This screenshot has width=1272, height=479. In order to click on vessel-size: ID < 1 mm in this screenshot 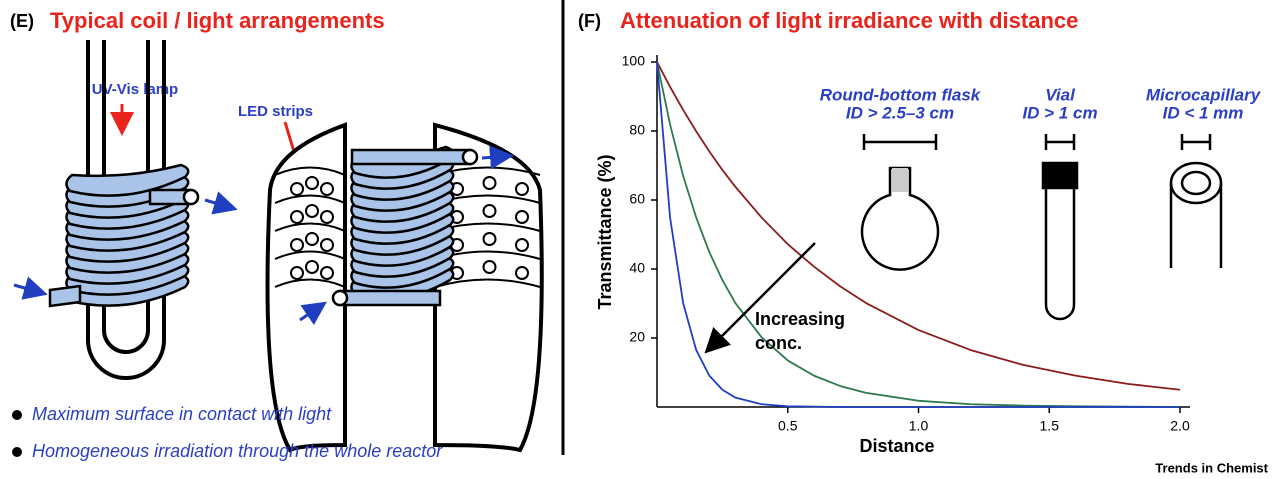, I will do `click(1203, 112)`.